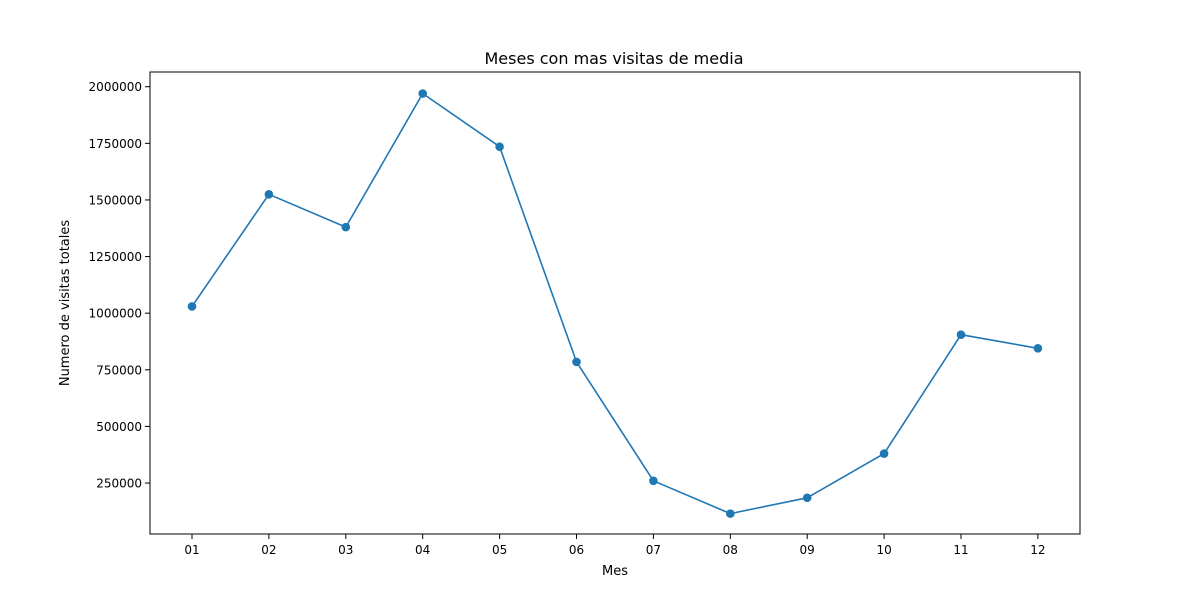  Describe the element at coordinates (653, 550) in the screenshot. I see `x-tick-label: 07` at that location.